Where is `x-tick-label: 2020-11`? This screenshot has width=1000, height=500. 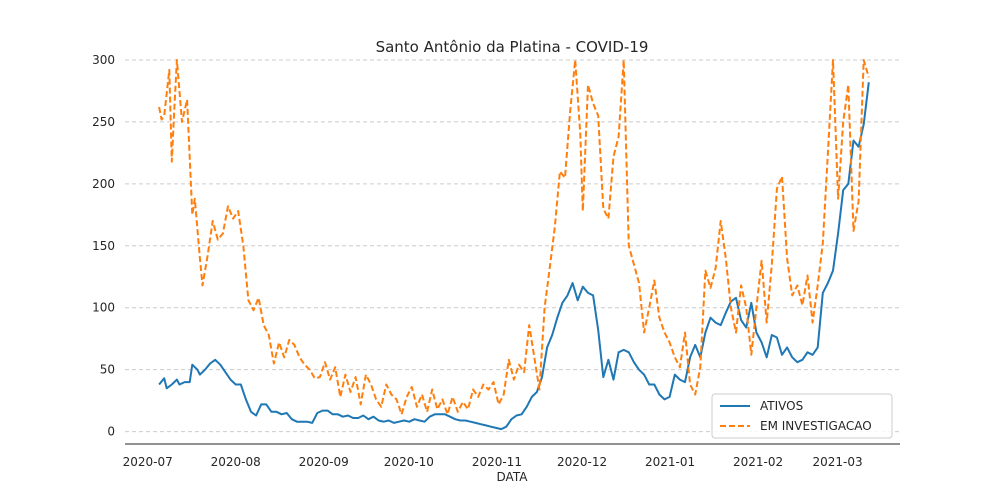 x-tick-label: 2020-11 is located at coordinates (497, 462).